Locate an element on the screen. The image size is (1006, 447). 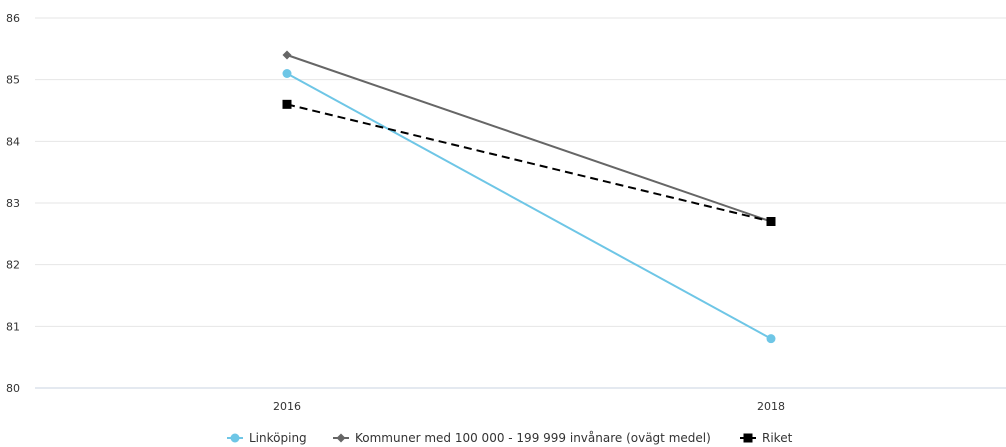
y-tick-label-81: 81 is located at coordinates (13, 326).